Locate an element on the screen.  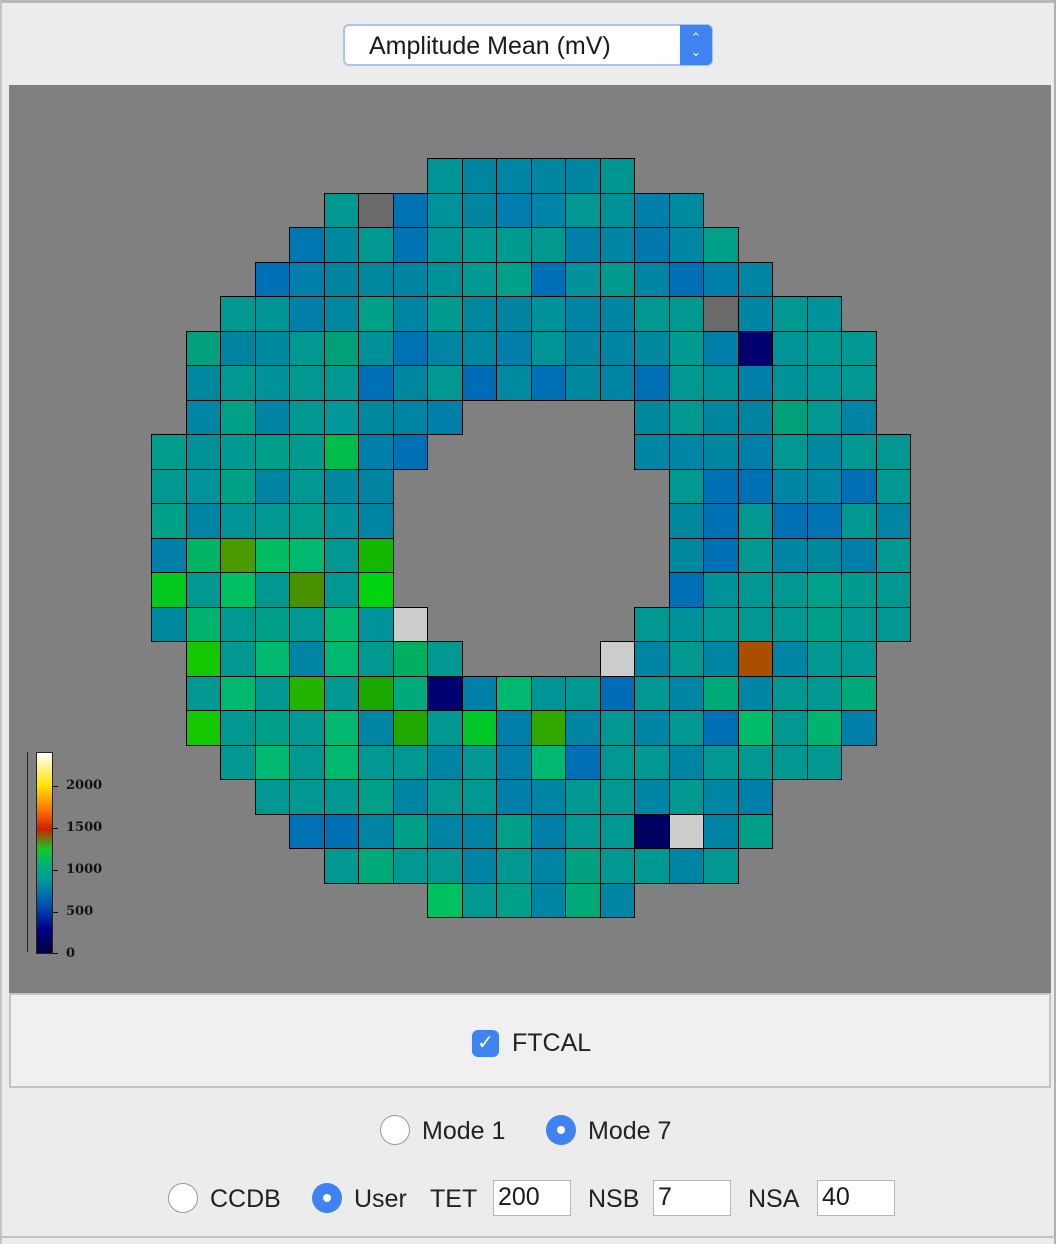
user-radio is located at coordinates (327, 1198).